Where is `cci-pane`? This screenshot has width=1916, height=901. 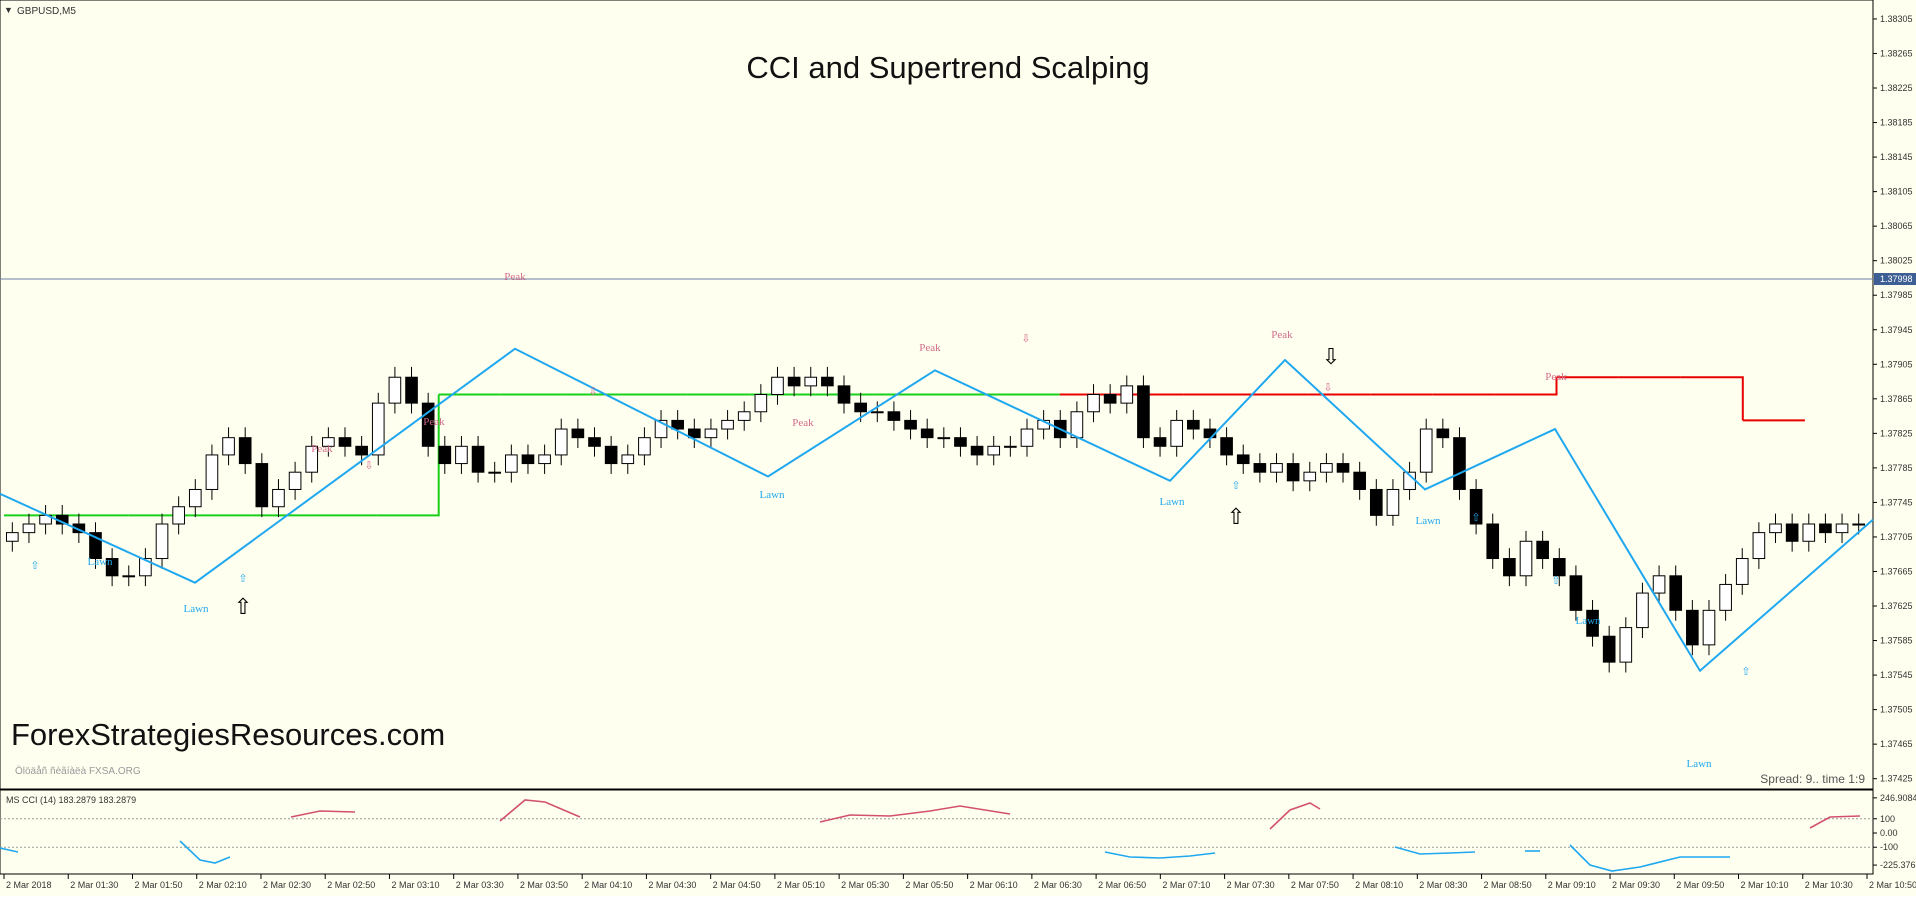
cci-pane is located at coordinates (937, 832).